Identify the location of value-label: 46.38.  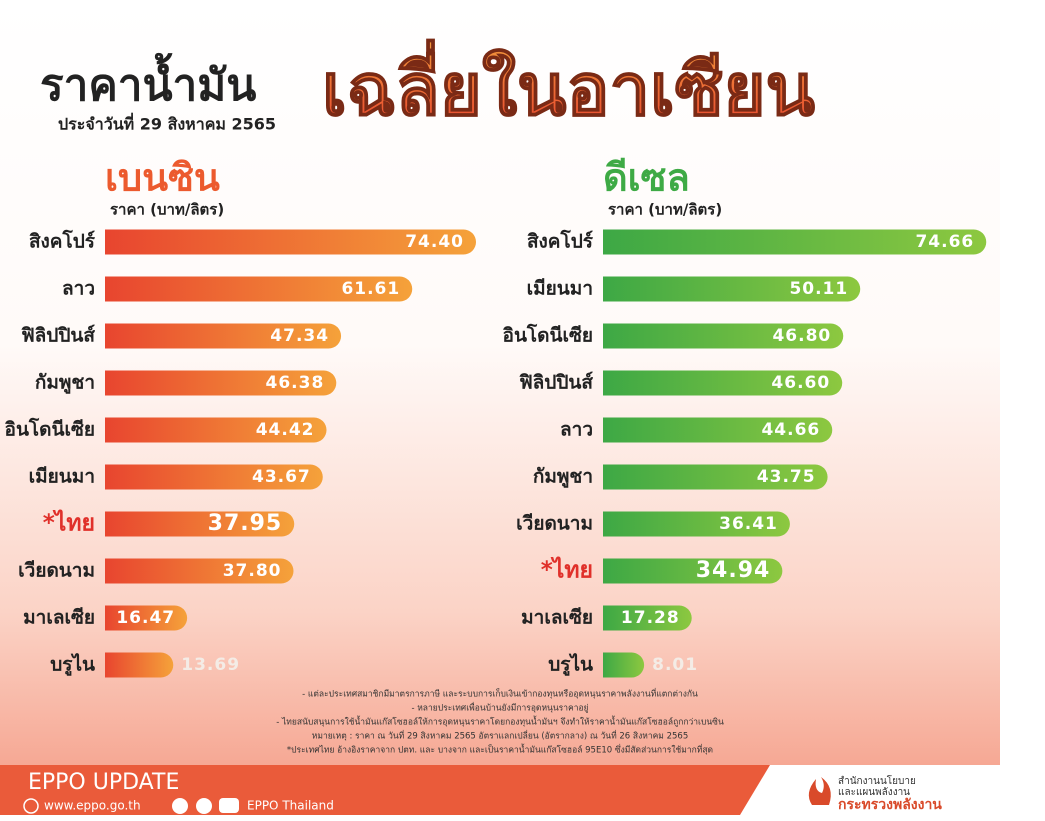
(295, 383).